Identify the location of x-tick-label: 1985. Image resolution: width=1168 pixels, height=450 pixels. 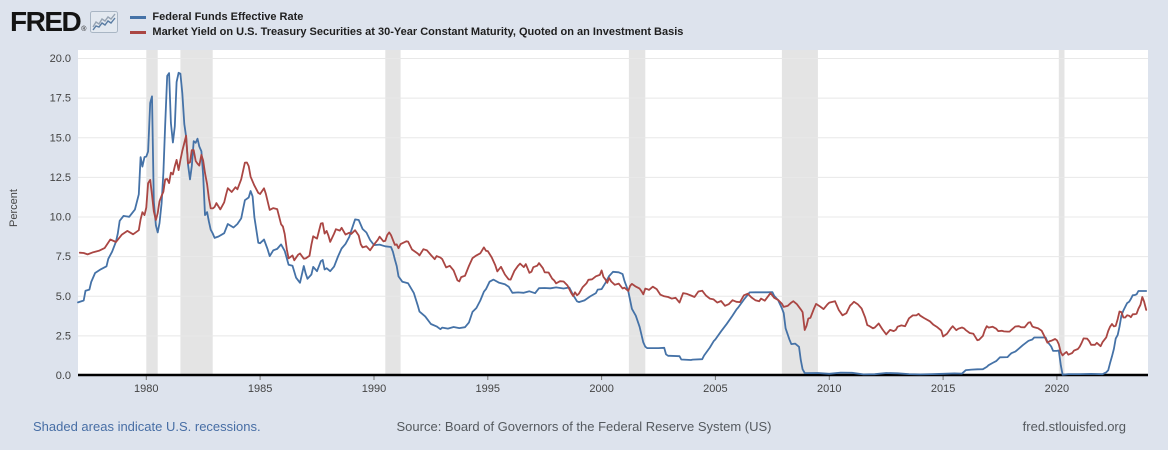
(260, 389).